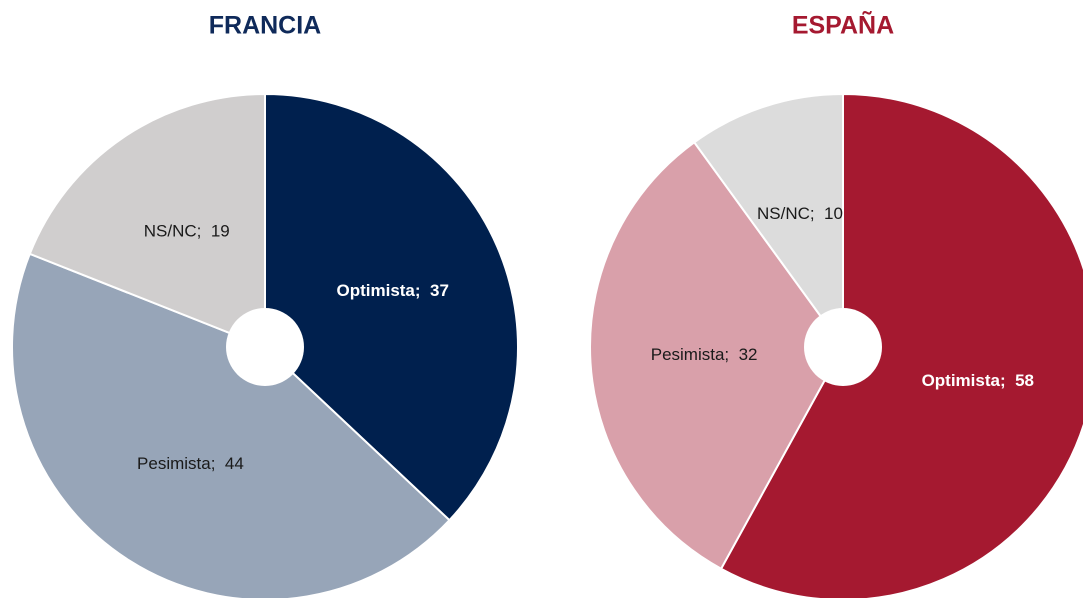 The width and height of the screenshot is (1083, 598). What do you see at coordinates (392, 290) in the screenshot?
I see `data-label: Optimista; 37` at bounding box center [392, 290].